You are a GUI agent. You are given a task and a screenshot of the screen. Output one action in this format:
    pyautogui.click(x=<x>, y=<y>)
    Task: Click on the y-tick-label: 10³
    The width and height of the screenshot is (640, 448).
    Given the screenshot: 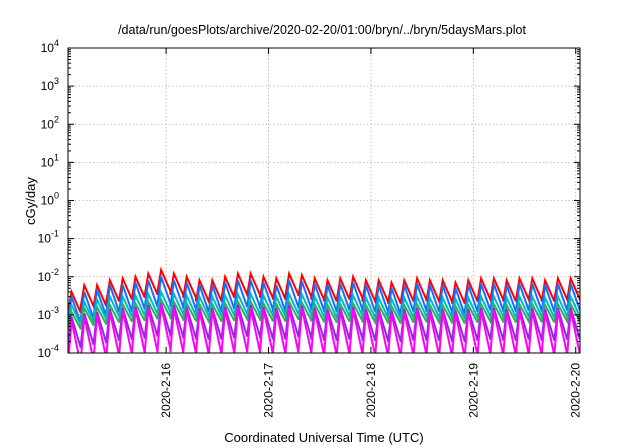 What is the action you would take?
    pyautogui.click(x=50, y=84)
    